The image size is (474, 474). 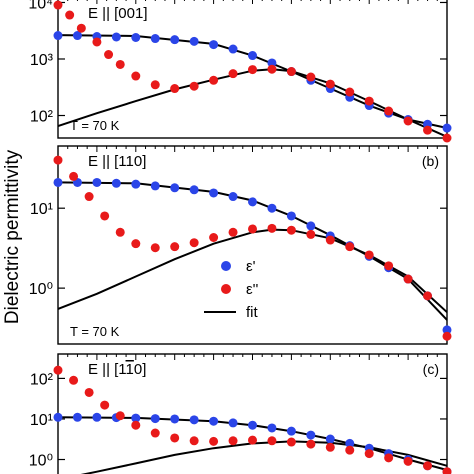 What do you see at coordinates (12, 236) in the screenshot?
I see `shared-y-label: Dielectric permittivity` at bounding box center [12, 236].